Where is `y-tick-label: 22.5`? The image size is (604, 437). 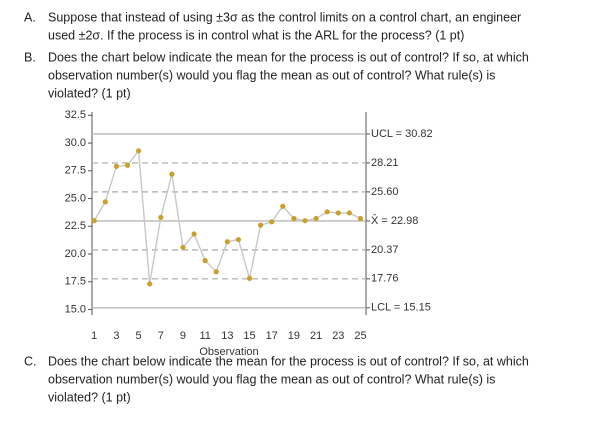 y-tick-label: 22.5 is located at coordinates (75, 226).